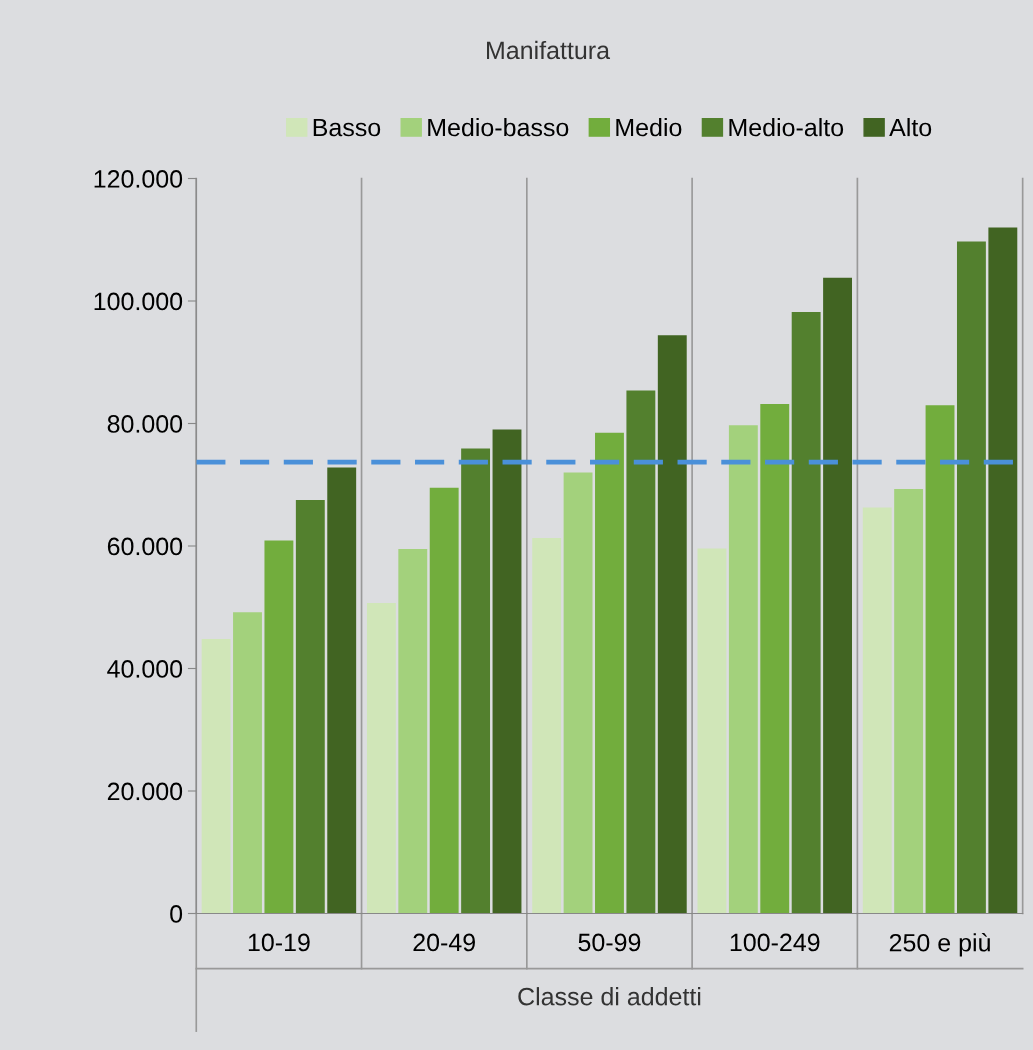 The image size is (1033, 1050). I want to click on legend-label: Basso, so click(347, 127).